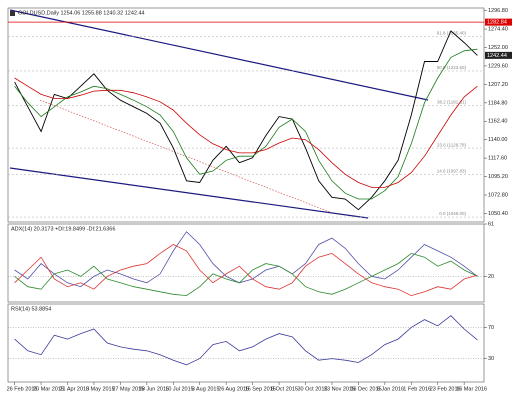 Image resolution: width=514 pixels, height=401 pixels. I want to click on x-tick-label: 8 May 2015, so click(100, 389).